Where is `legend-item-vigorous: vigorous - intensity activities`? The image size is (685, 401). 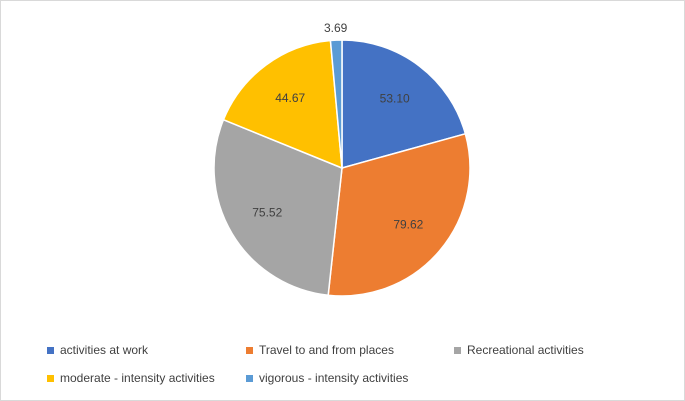 legend-item-vigorous: vigorous - intensity activities is located at coordinates (327, 378).